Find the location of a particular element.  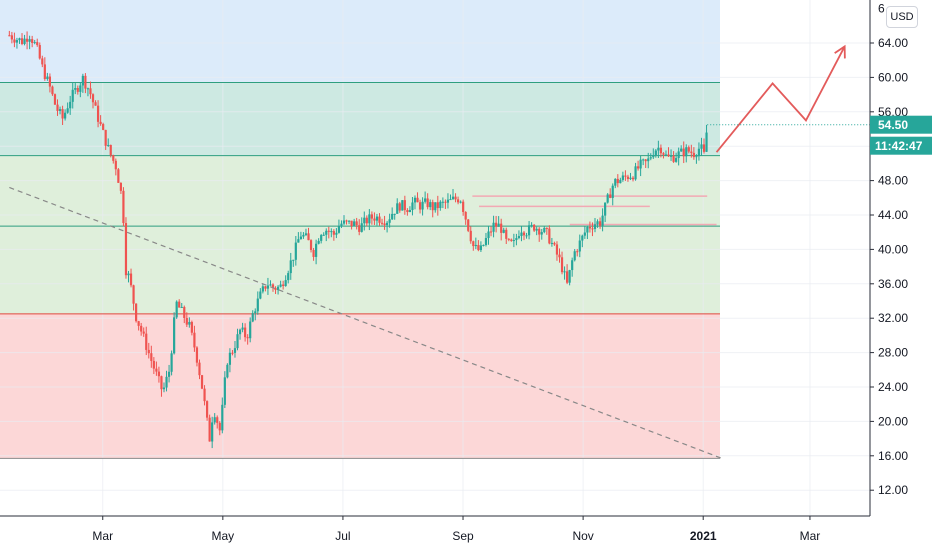

countdown-value: 11:42:47 is located at coordinates (899, 146).